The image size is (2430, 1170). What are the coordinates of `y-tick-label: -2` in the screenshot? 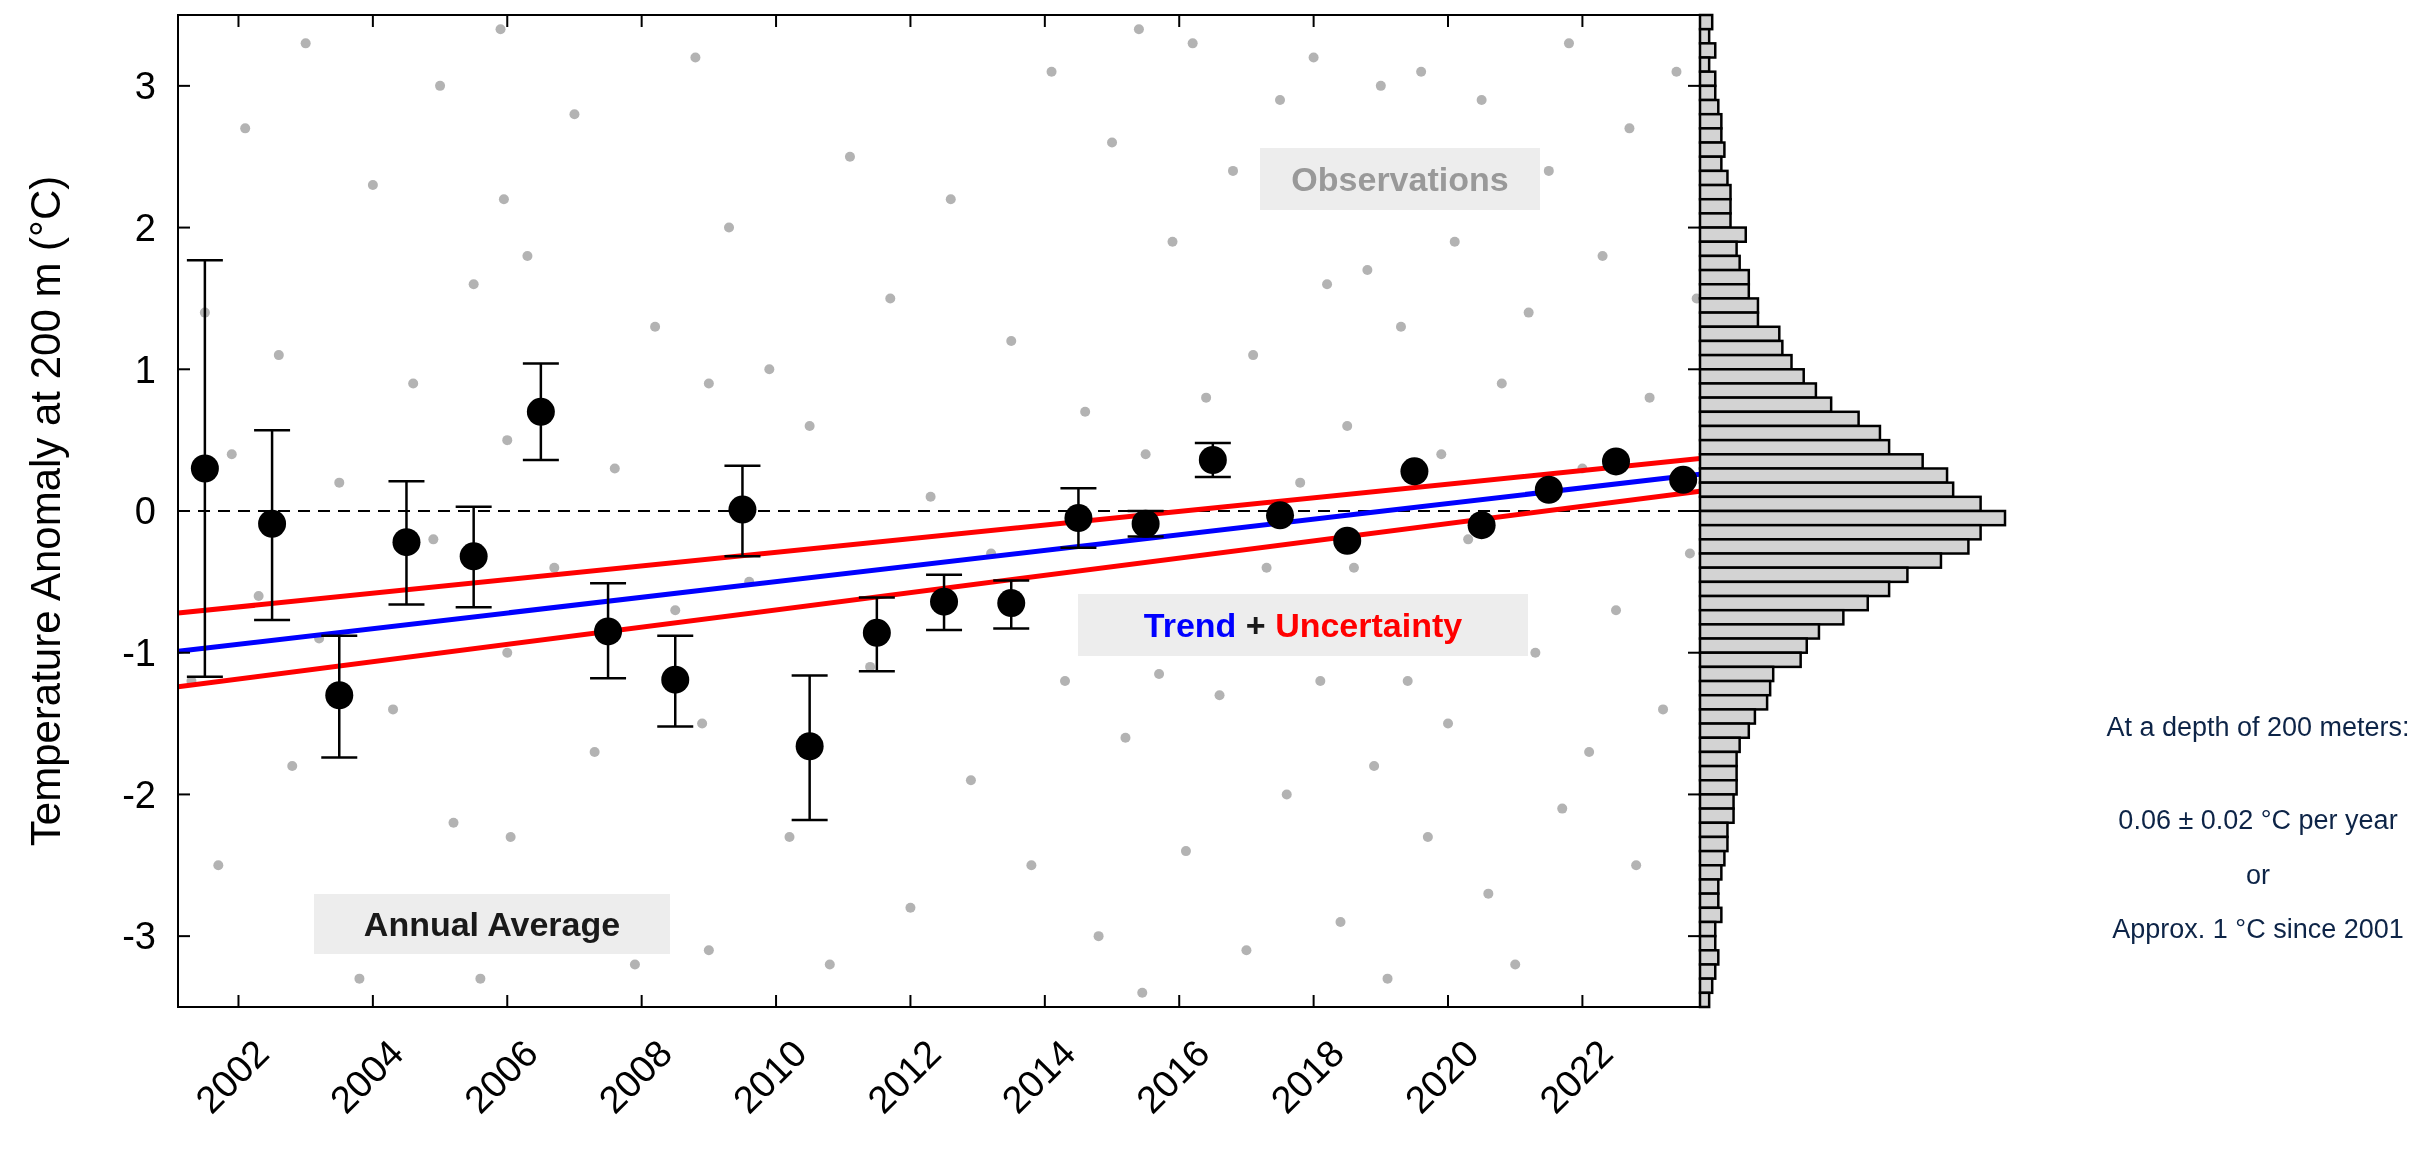 It's located at (139, 794).